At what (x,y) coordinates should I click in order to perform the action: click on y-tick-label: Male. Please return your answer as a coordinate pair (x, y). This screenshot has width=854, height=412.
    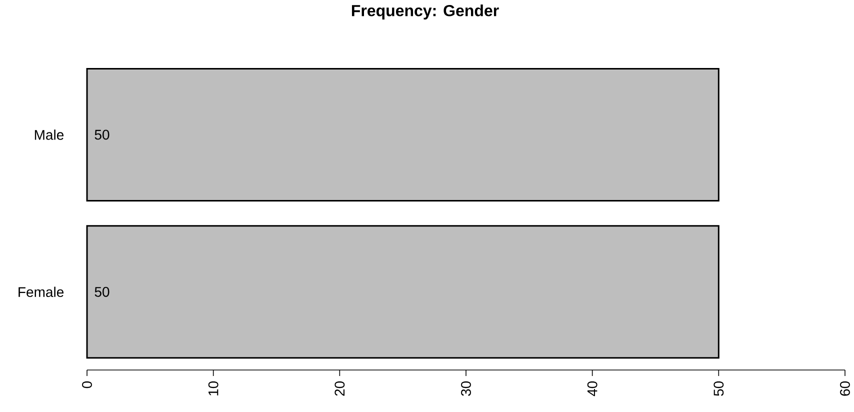
    Looking at the image, I should click on (49, 135).